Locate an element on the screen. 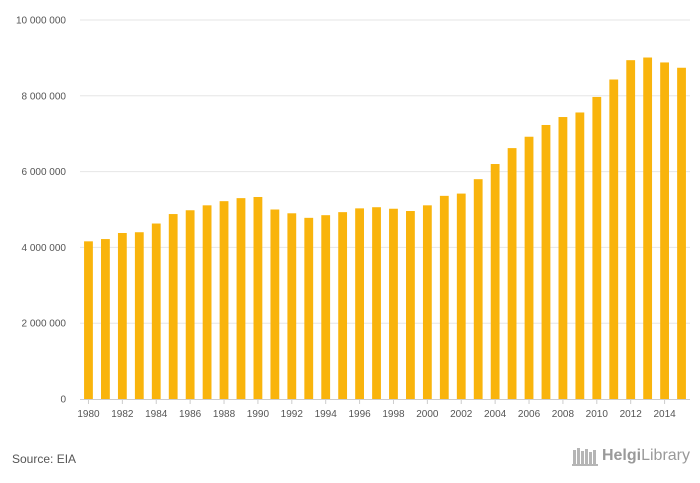 The image size is (700, 483). bar-2014 is located at coordinates (664, 230).